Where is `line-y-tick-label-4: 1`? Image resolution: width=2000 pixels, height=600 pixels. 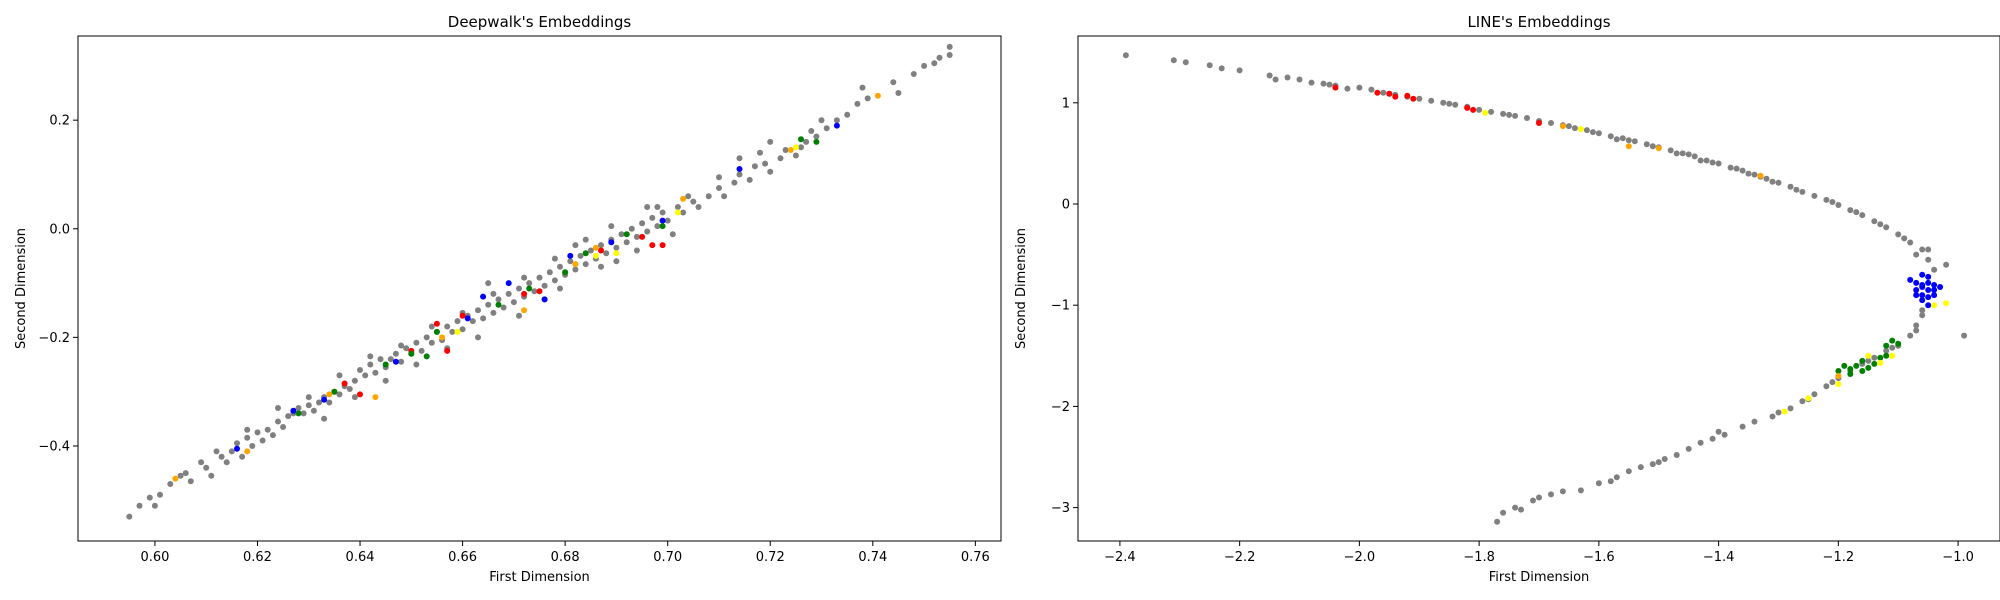 line-y-tick-label-4: 1 is located at coordinates (1066, 103).